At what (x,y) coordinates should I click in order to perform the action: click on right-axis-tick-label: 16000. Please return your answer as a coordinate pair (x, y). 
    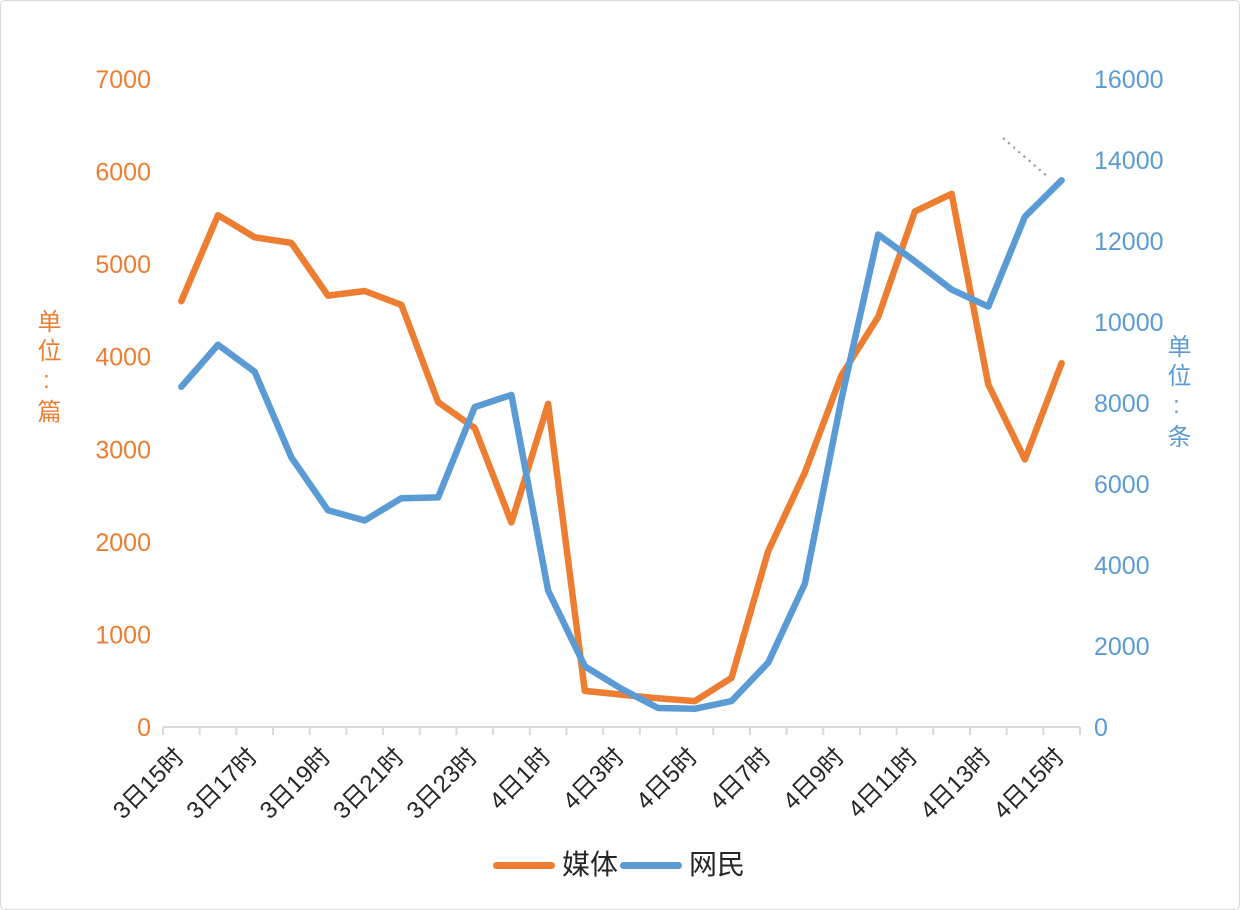
    Looking at the image, I should click on (1129, 80).